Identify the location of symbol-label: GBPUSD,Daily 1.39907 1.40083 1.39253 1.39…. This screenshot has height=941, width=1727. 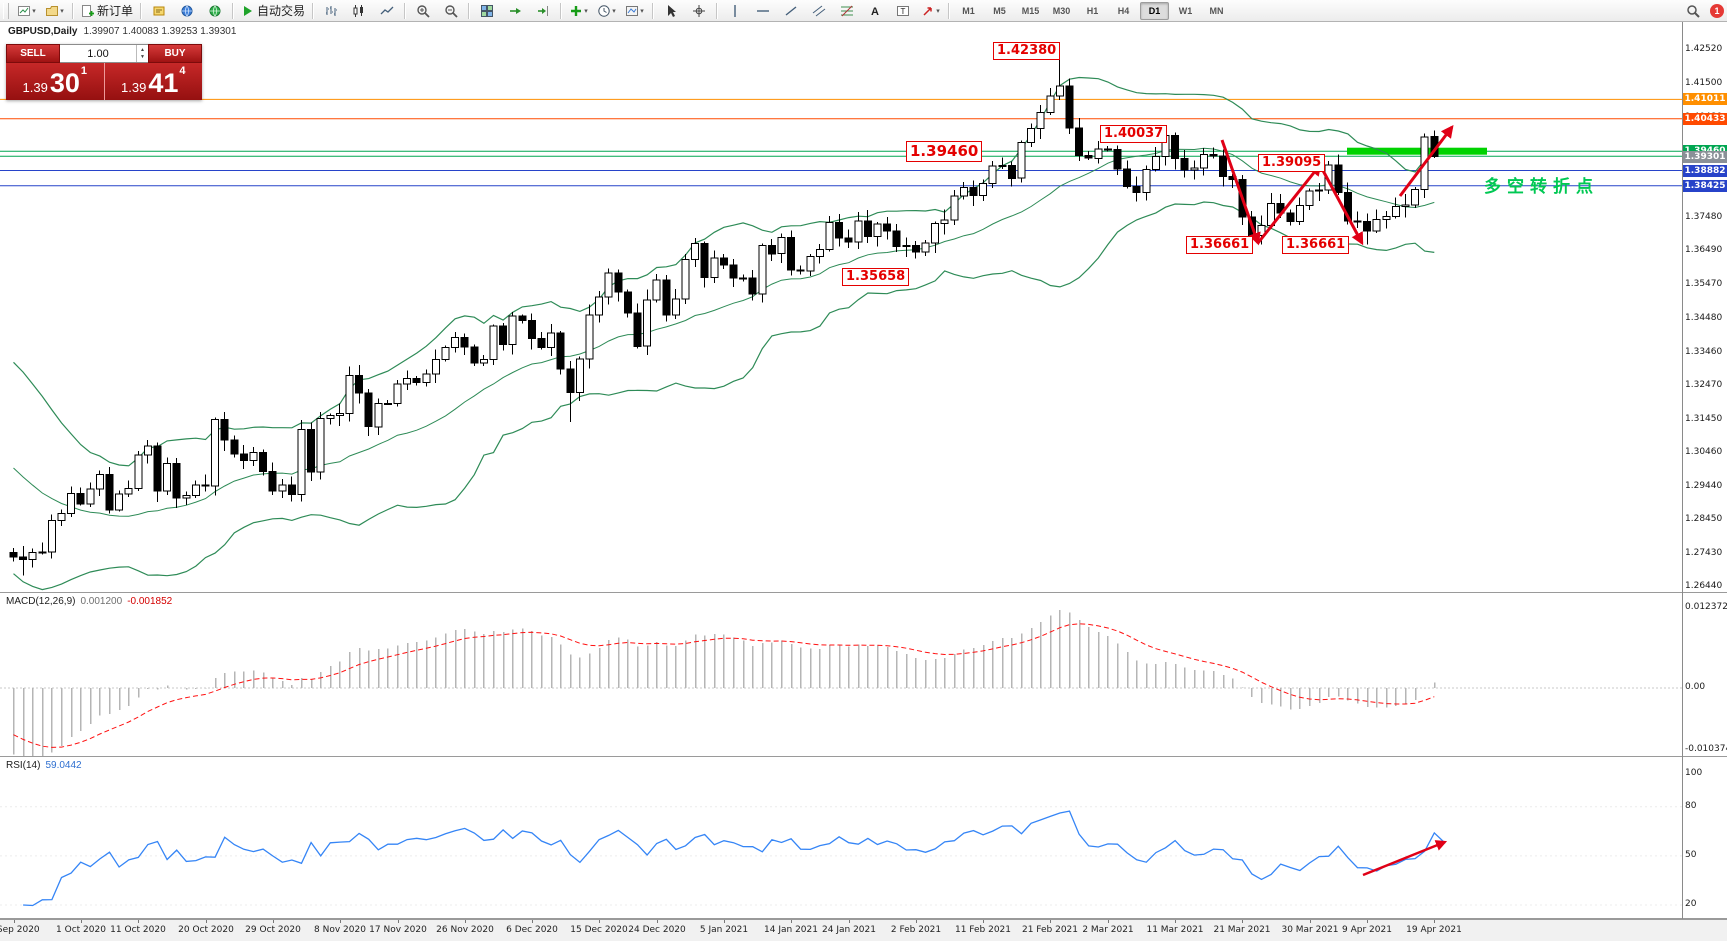
(122, 31).